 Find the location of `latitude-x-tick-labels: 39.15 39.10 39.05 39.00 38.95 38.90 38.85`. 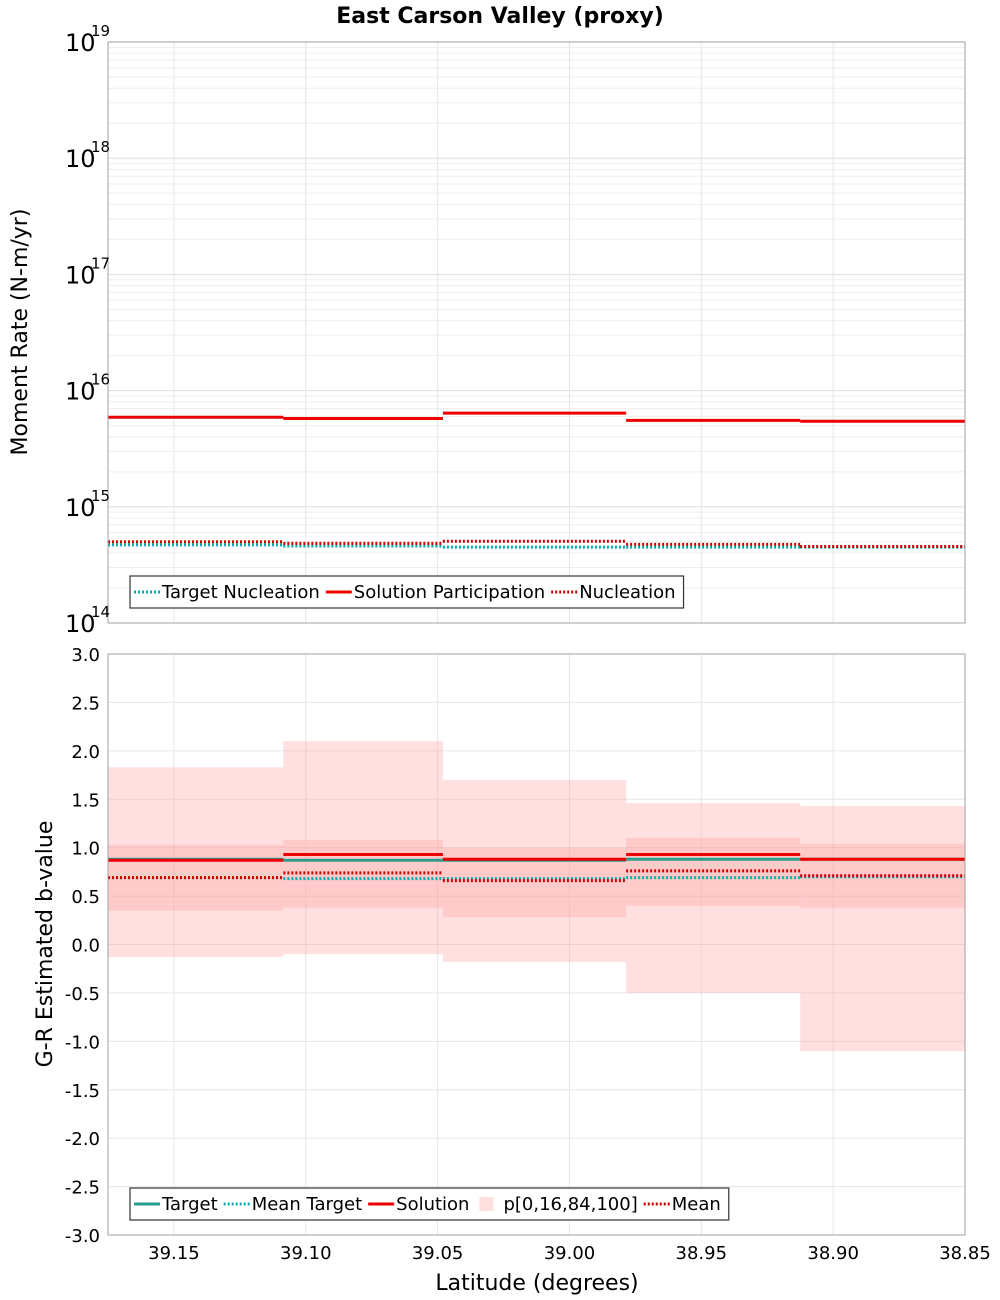

latitude-x-tick-labels: 39.15 39.10 39.05 39.00 38.95 38.90 38.85 is located at coordinates (569, 1253).